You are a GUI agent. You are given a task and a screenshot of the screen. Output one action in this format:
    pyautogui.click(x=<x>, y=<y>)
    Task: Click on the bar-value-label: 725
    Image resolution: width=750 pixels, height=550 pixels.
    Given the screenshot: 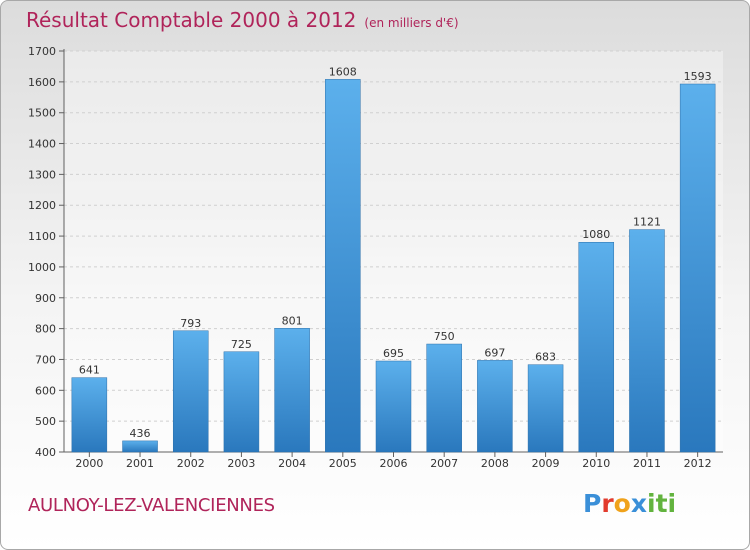 What is the action you would take?
    pyautogui.click(x=241, y=344)
    